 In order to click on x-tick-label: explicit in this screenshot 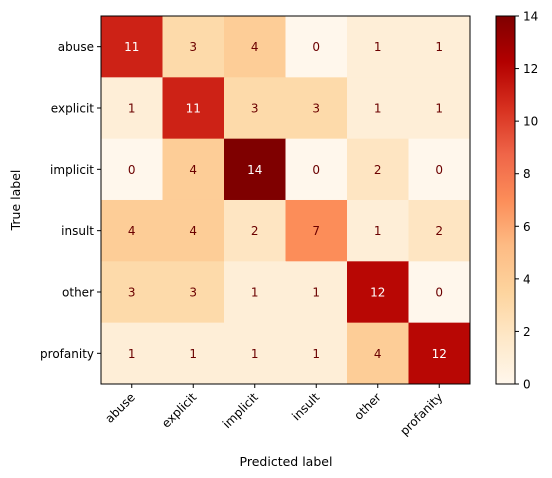, I will do `click(179, 410)`.